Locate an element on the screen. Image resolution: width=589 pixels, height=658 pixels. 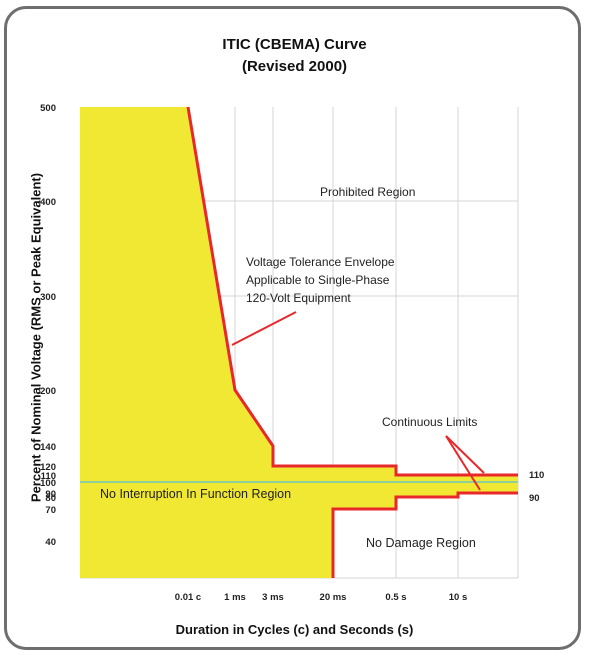
y-tick-label: 100 is located at coordinates (48, 483).